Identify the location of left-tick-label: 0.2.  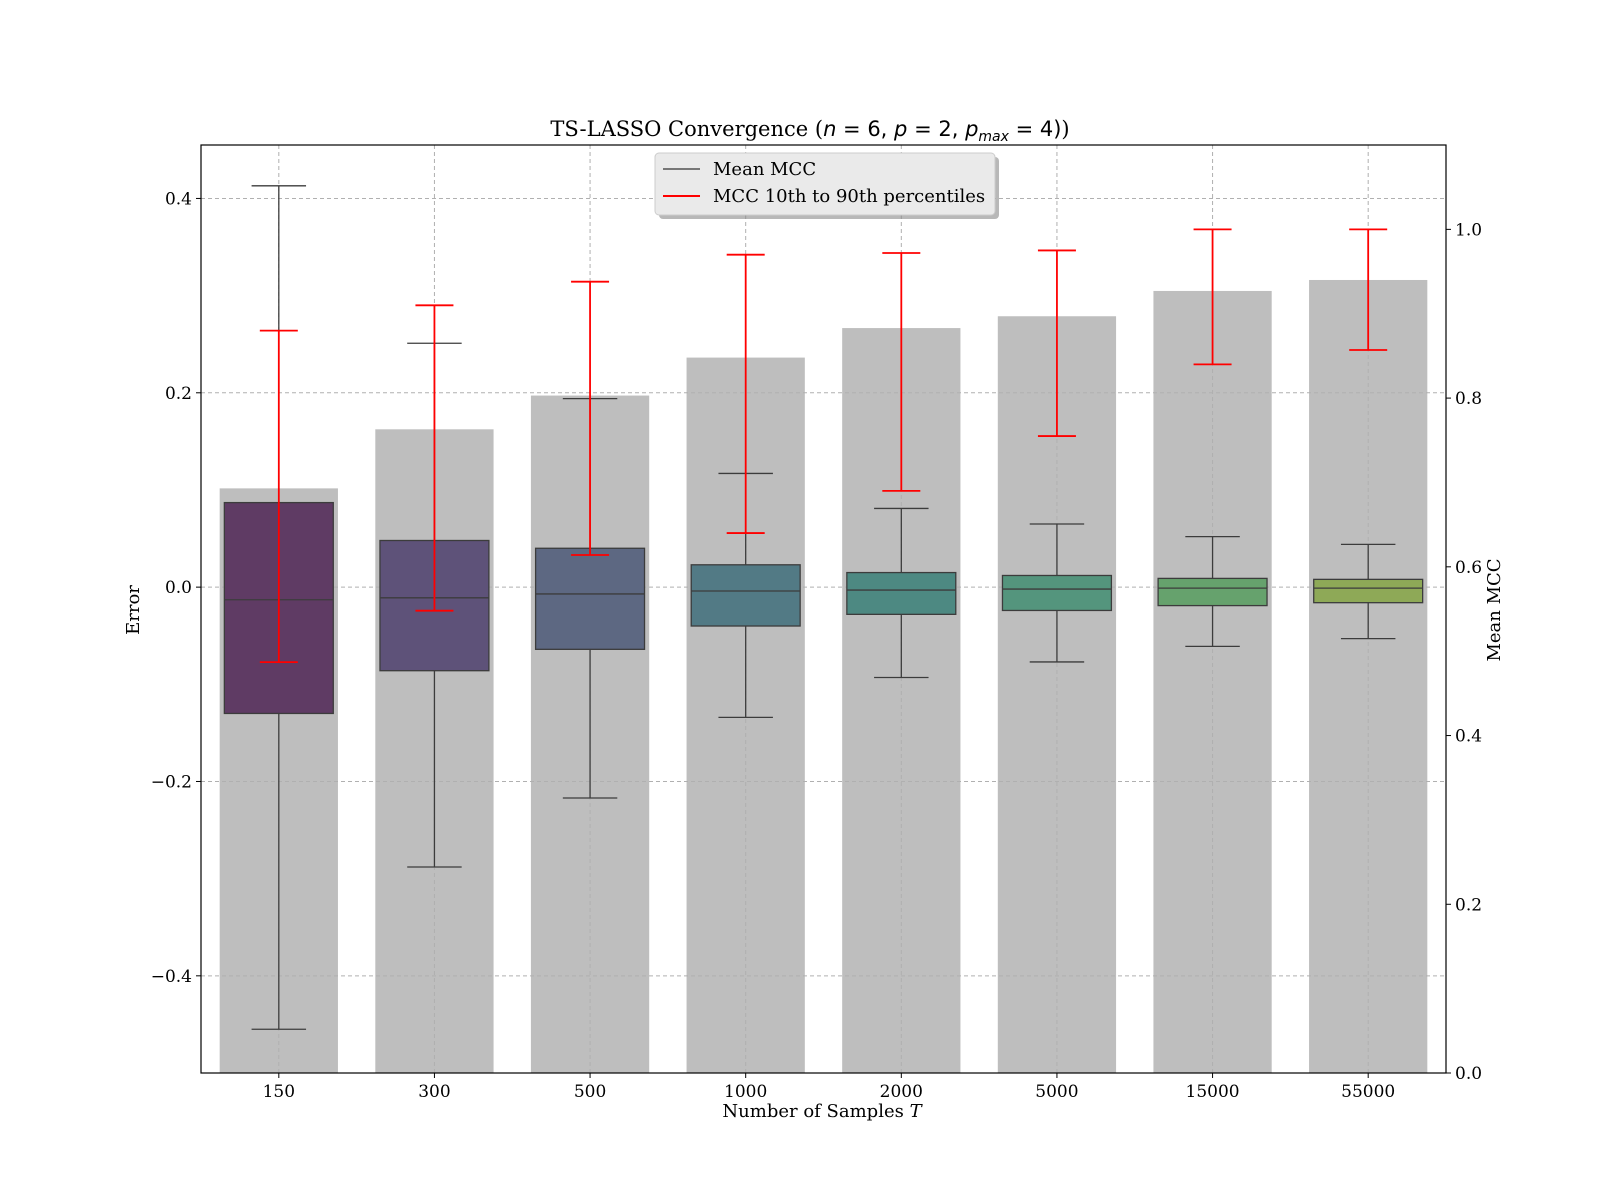
(178, 394).